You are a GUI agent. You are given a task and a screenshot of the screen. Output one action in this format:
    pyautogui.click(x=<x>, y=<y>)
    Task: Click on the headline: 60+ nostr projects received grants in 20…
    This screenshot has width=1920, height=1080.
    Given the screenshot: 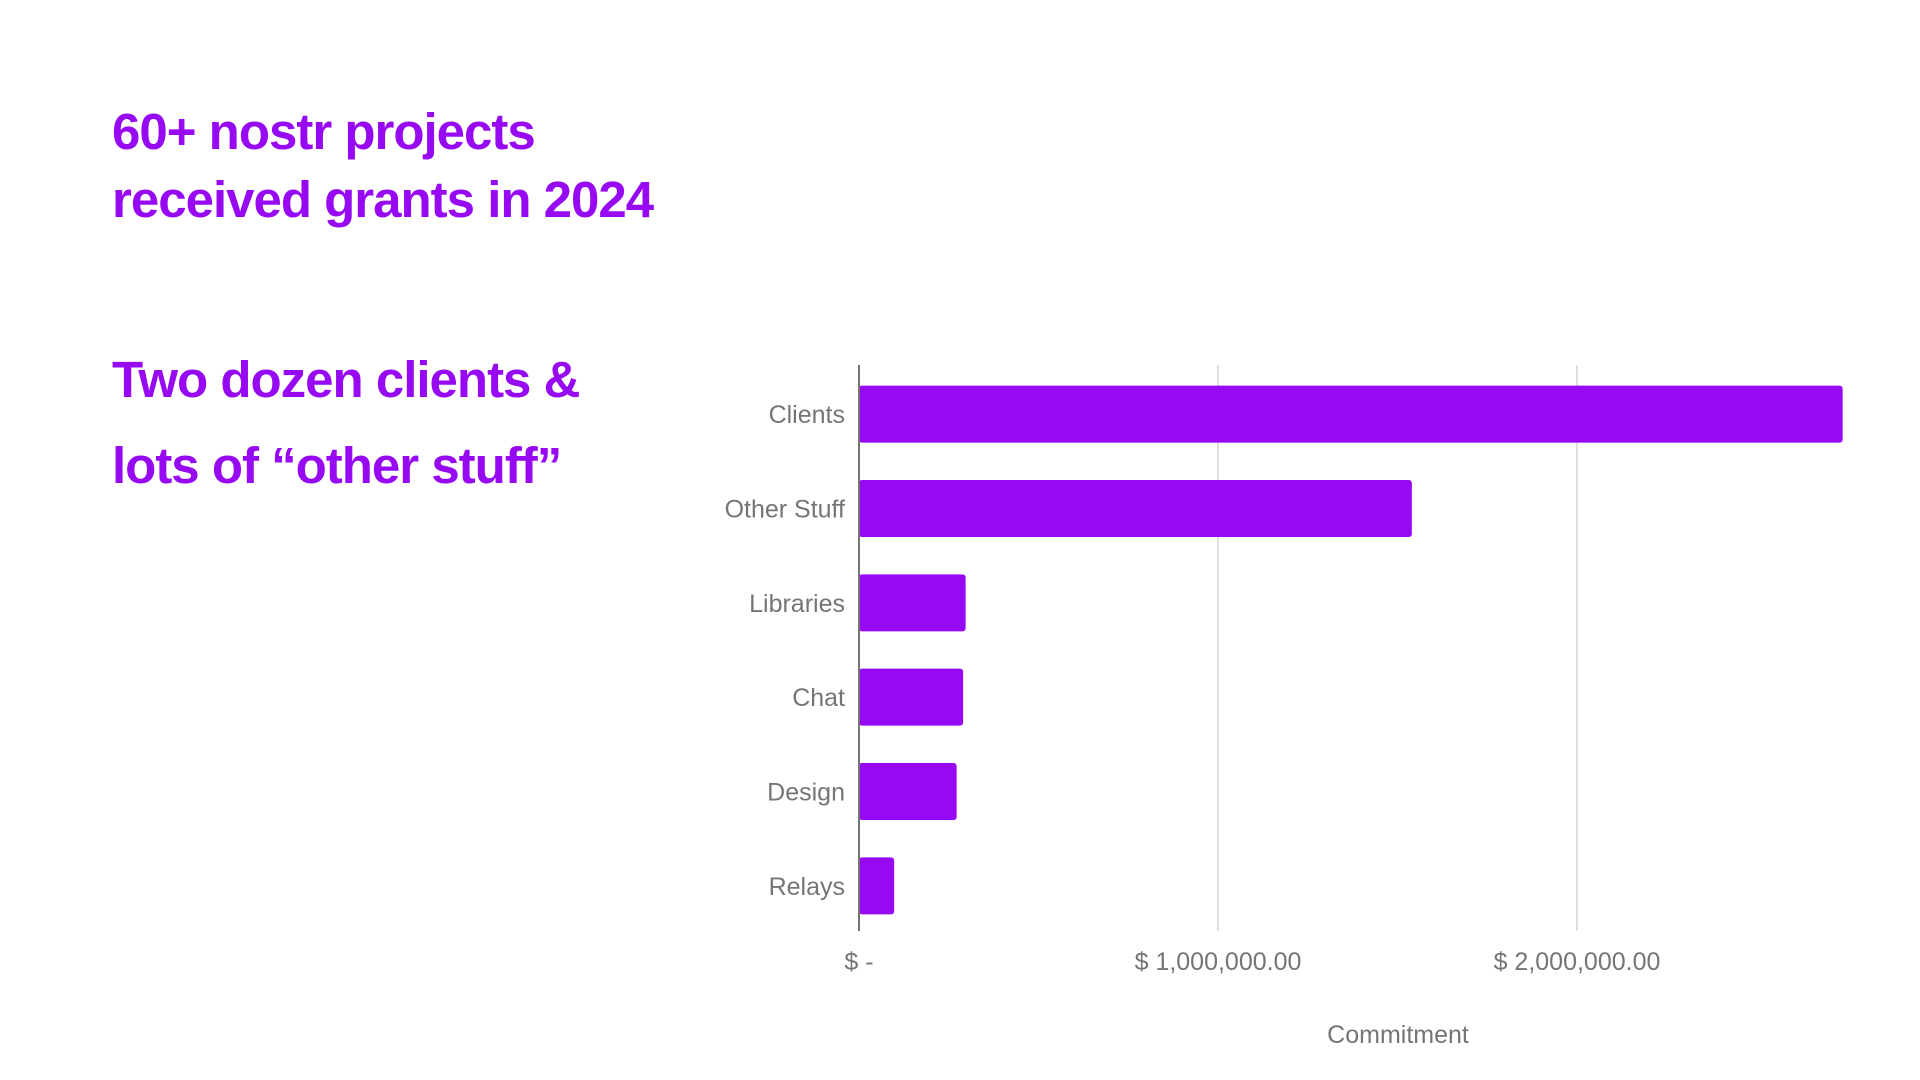 What is the action you would take?
    pyautogui.click(x=383, y=166)
    